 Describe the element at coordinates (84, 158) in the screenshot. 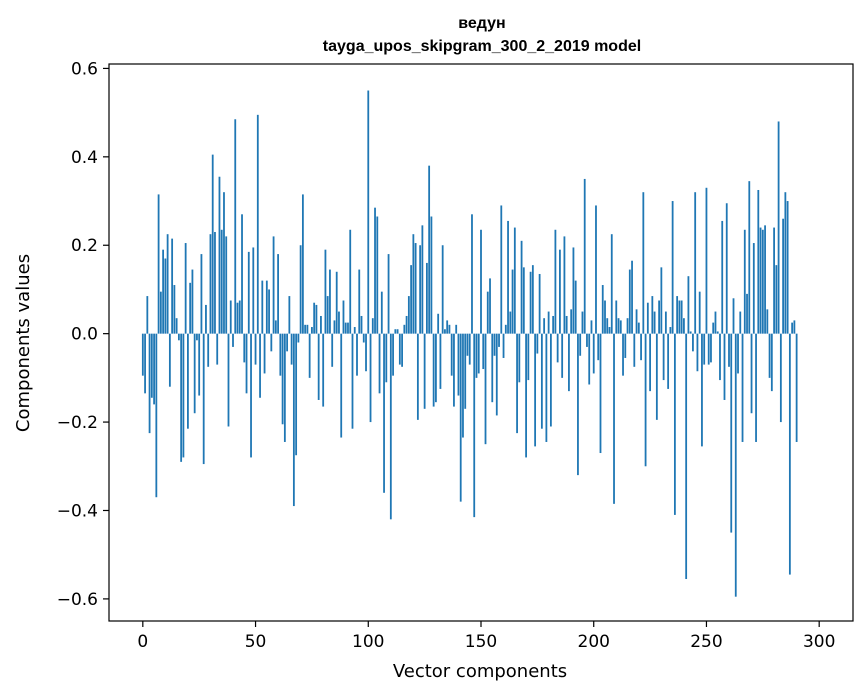

I see `y-tick-label: 0.4` at that location.